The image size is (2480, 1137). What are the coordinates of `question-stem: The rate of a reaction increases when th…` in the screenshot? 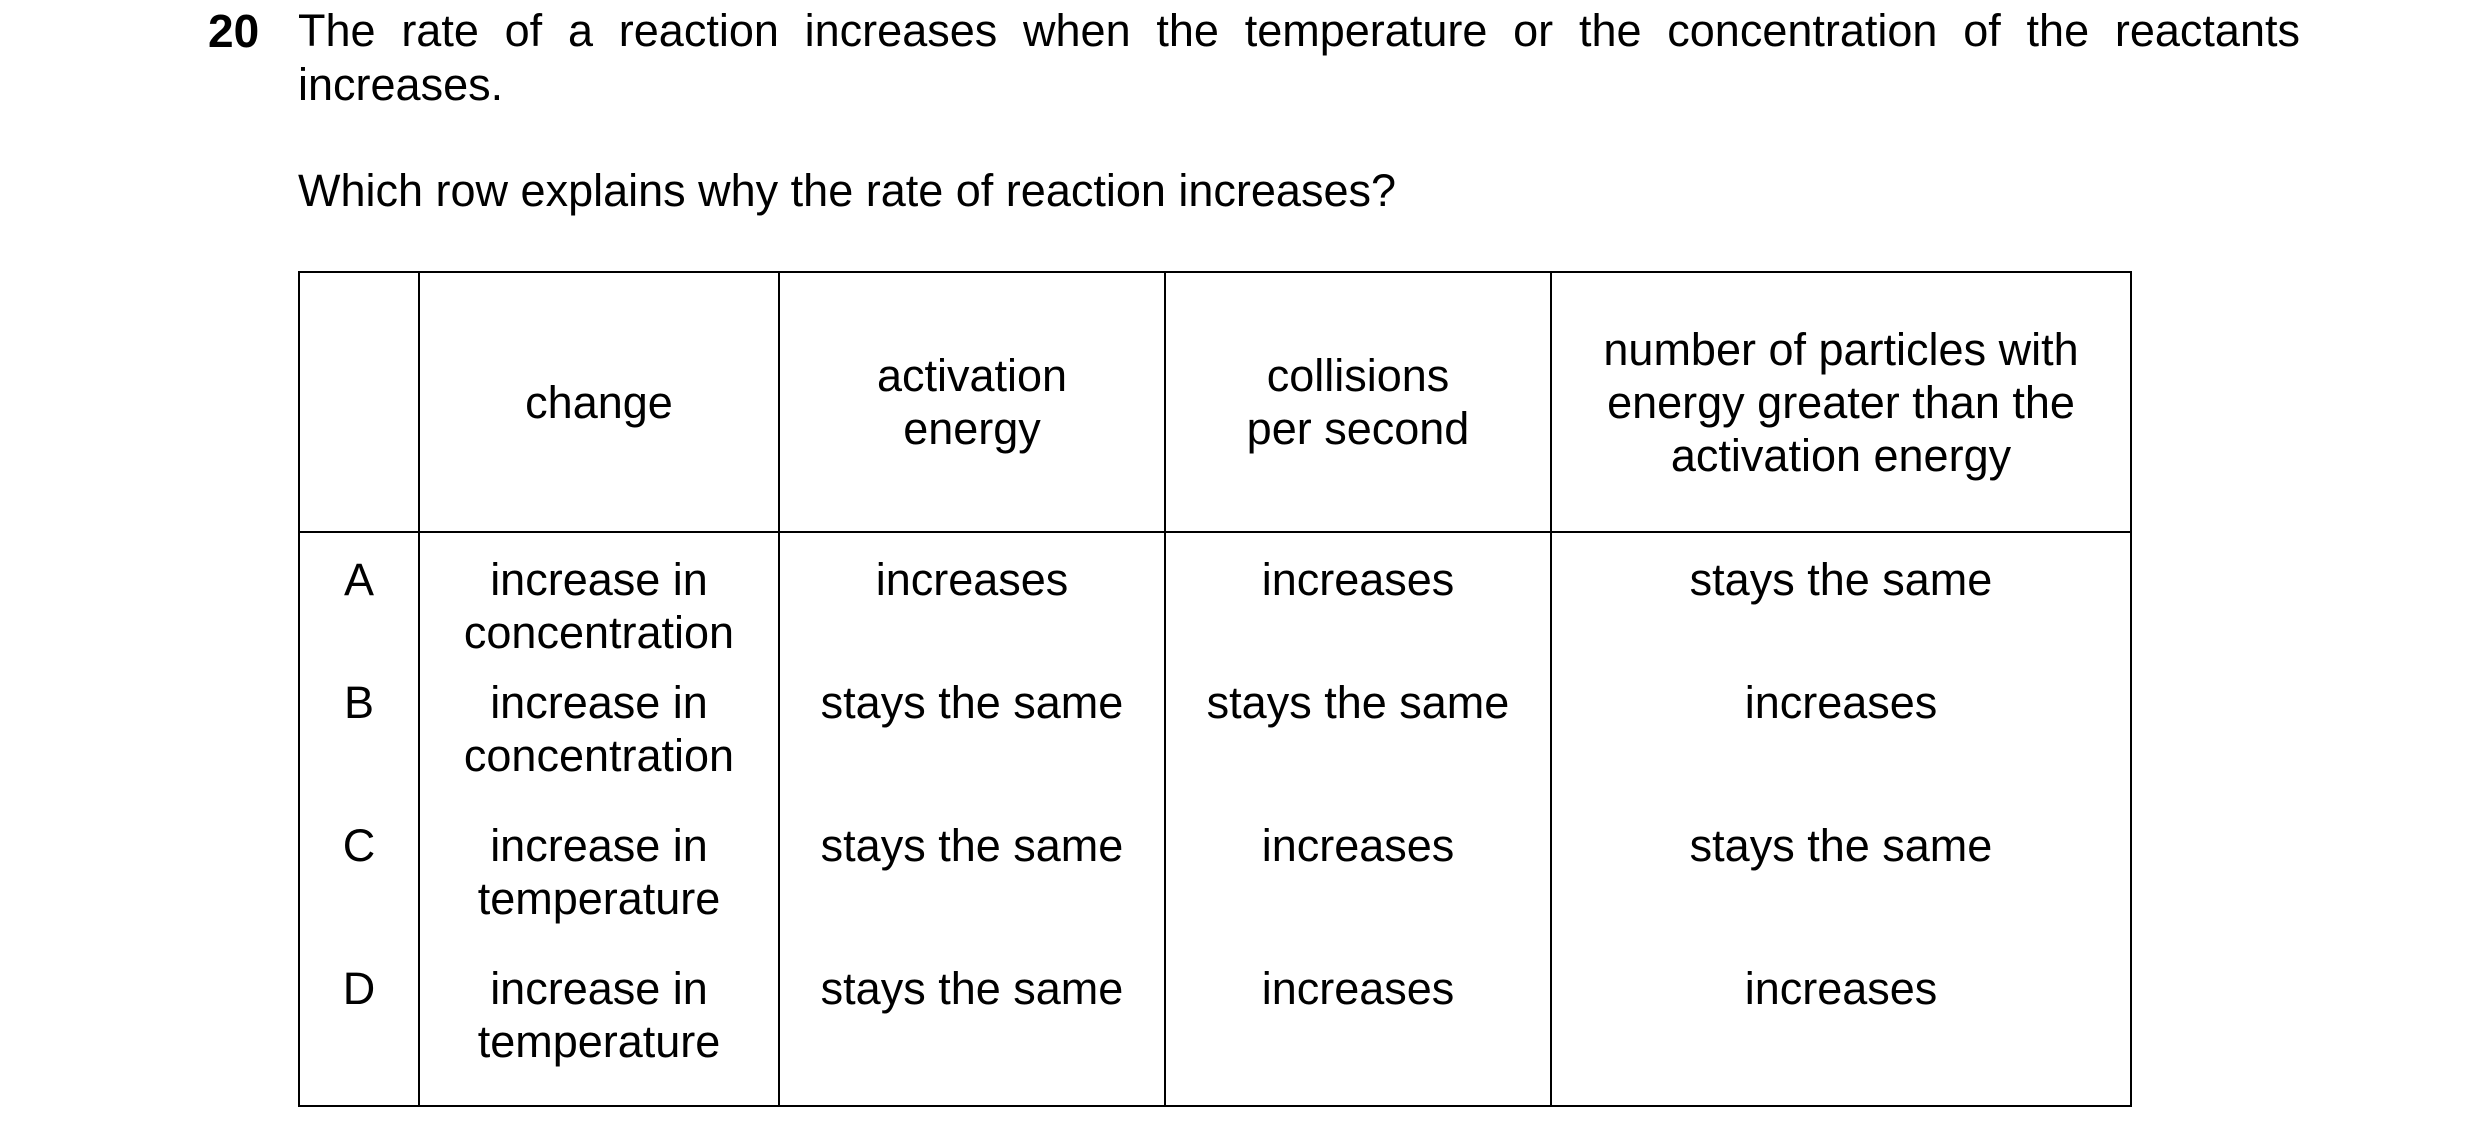 It's located at (1299, 57).